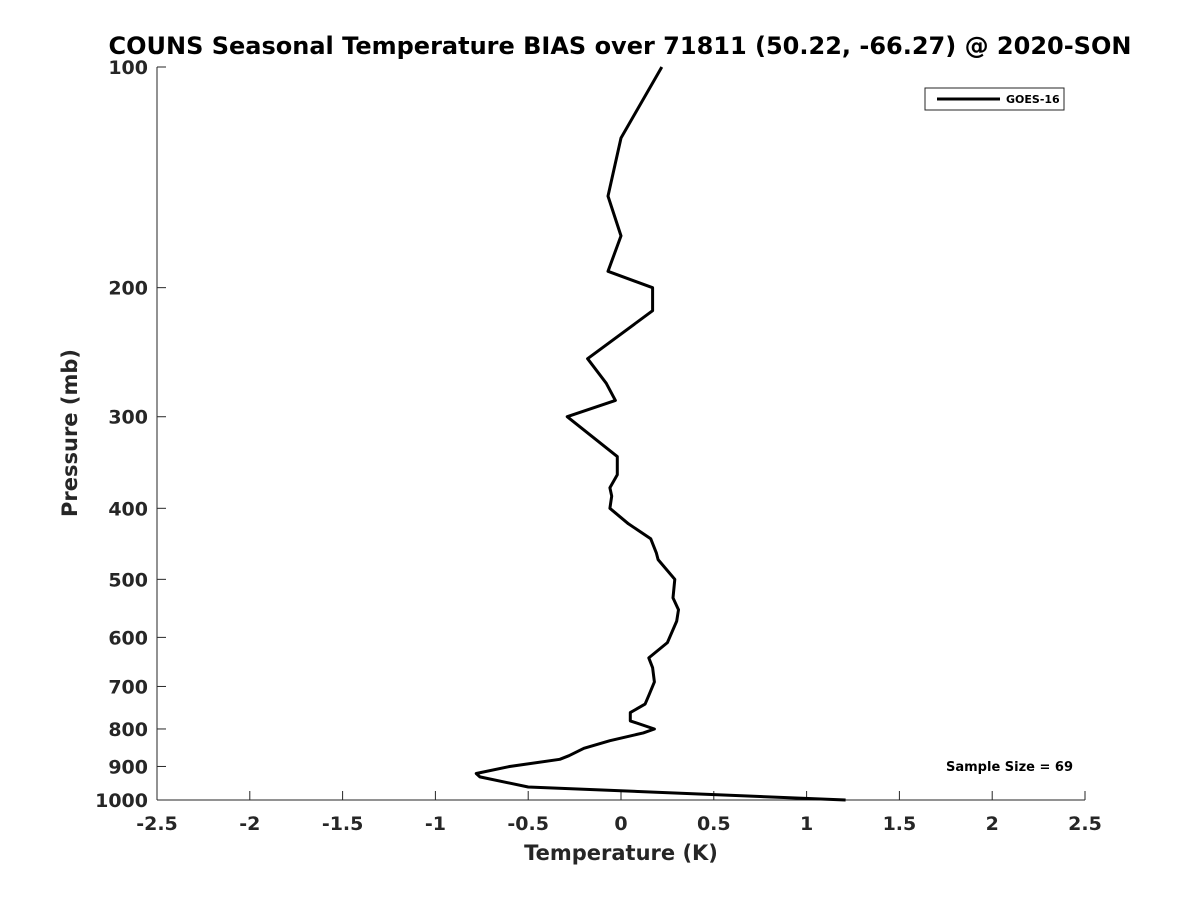  Describe the element at coordinates (128, 687) in the screenshot. I see `y-tick-label: 700` at that location.